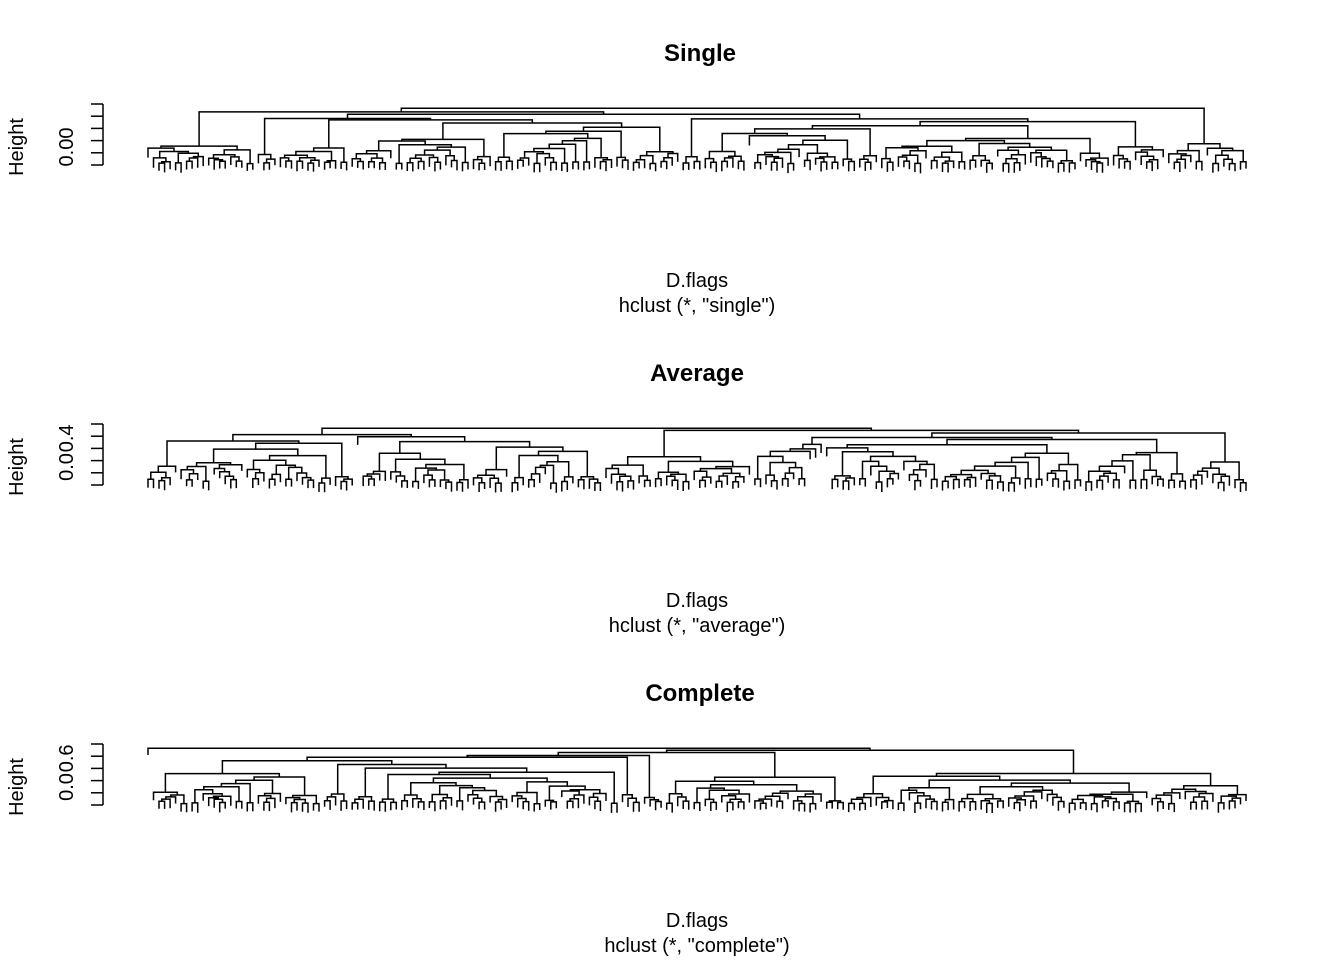  I want to click on y-axis-label: Height, so click(17, 787).